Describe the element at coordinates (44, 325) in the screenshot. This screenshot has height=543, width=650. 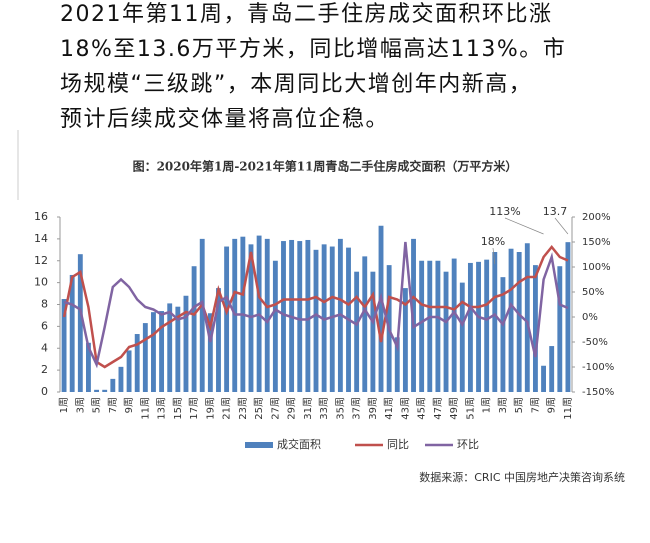
I see `y-tick-label: 6` at that location.